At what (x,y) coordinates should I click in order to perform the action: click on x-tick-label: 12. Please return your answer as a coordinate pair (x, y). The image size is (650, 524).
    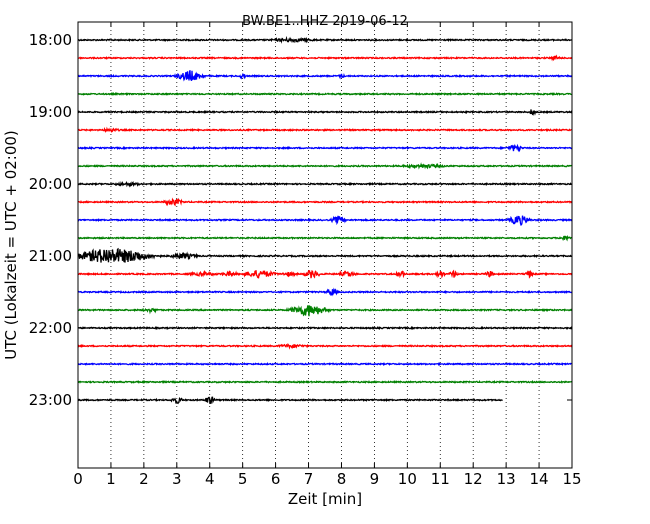
    Looking at the image, I should click on (473, 479).